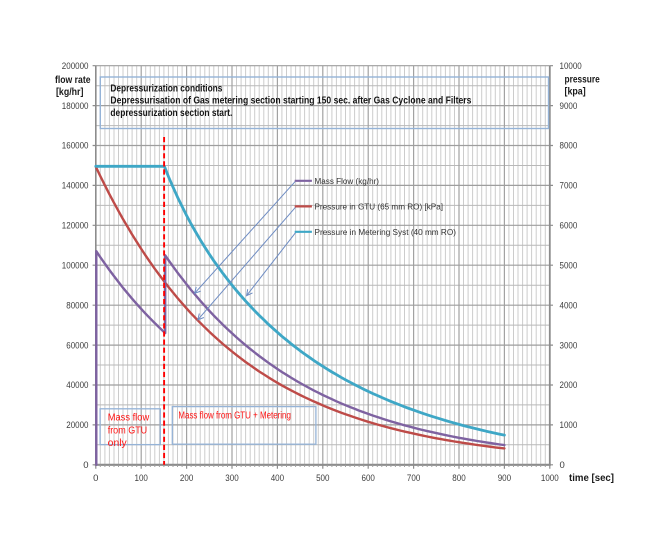  What do you see at coordinates (166, 88) in the screenshot?
I see `svg-text: Depressurization conditions` at bounding box center [166, 88].